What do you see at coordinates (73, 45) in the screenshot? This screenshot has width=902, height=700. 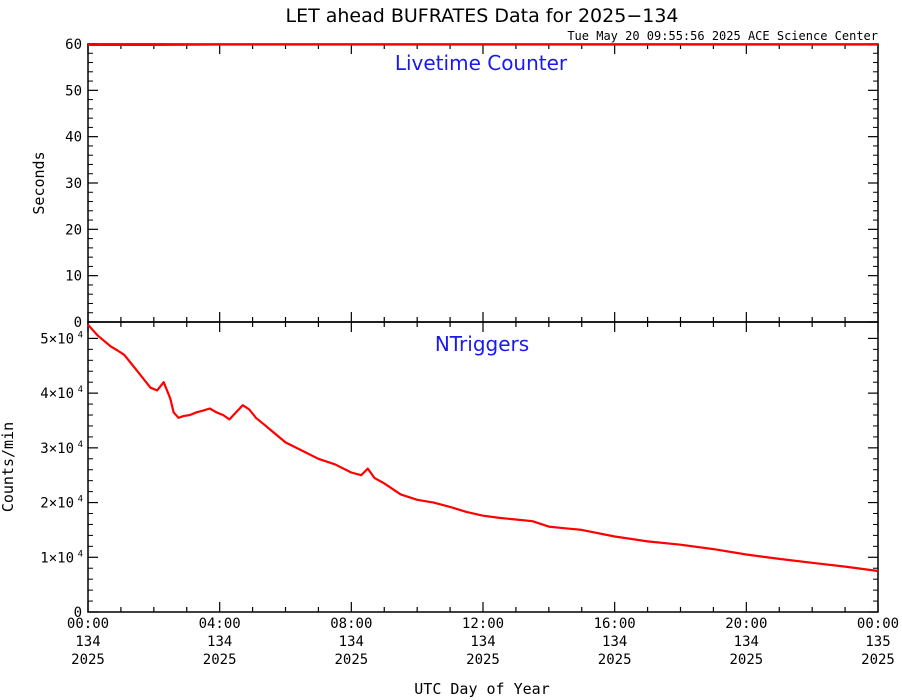 I see `y-tick-label: 60` at bounding box center [73, 45].